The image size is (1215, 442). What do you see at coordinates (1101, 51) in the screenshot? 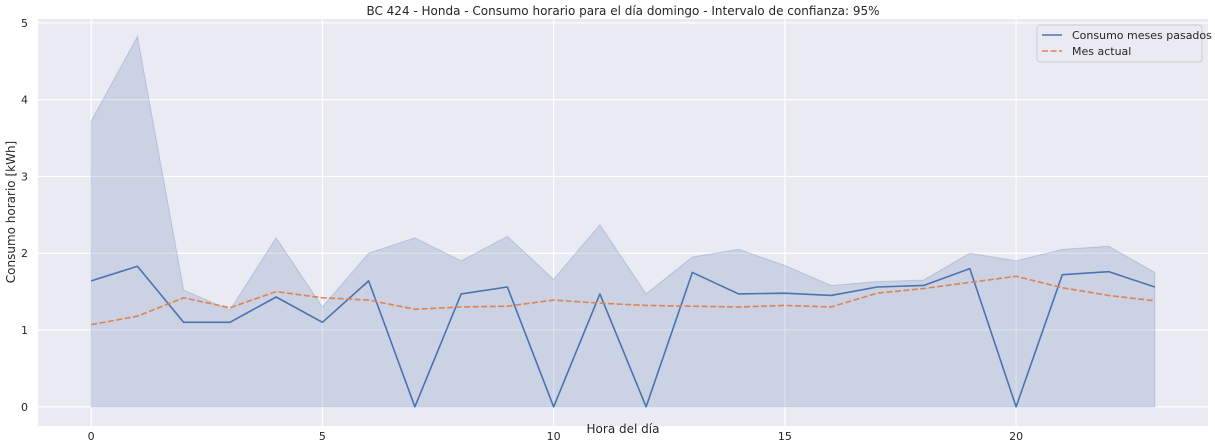
I see `legend-label-current: Mes actual` at bounding box center [1101, 51].